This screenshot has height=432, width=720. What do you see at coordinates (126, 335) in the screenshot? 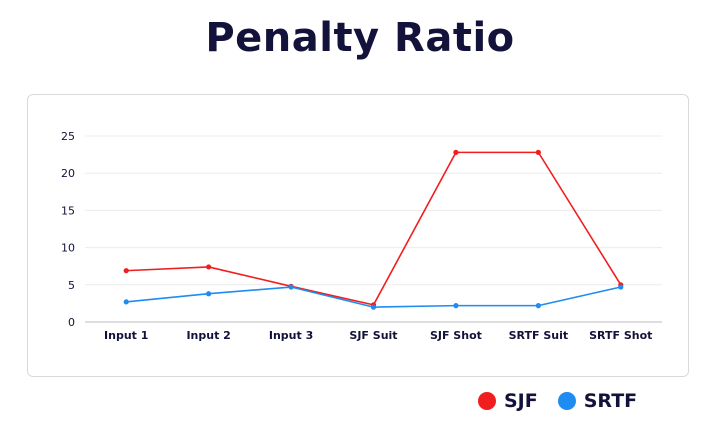
I see `x-tick-label: Input 1` at bounding box center [126, 335].